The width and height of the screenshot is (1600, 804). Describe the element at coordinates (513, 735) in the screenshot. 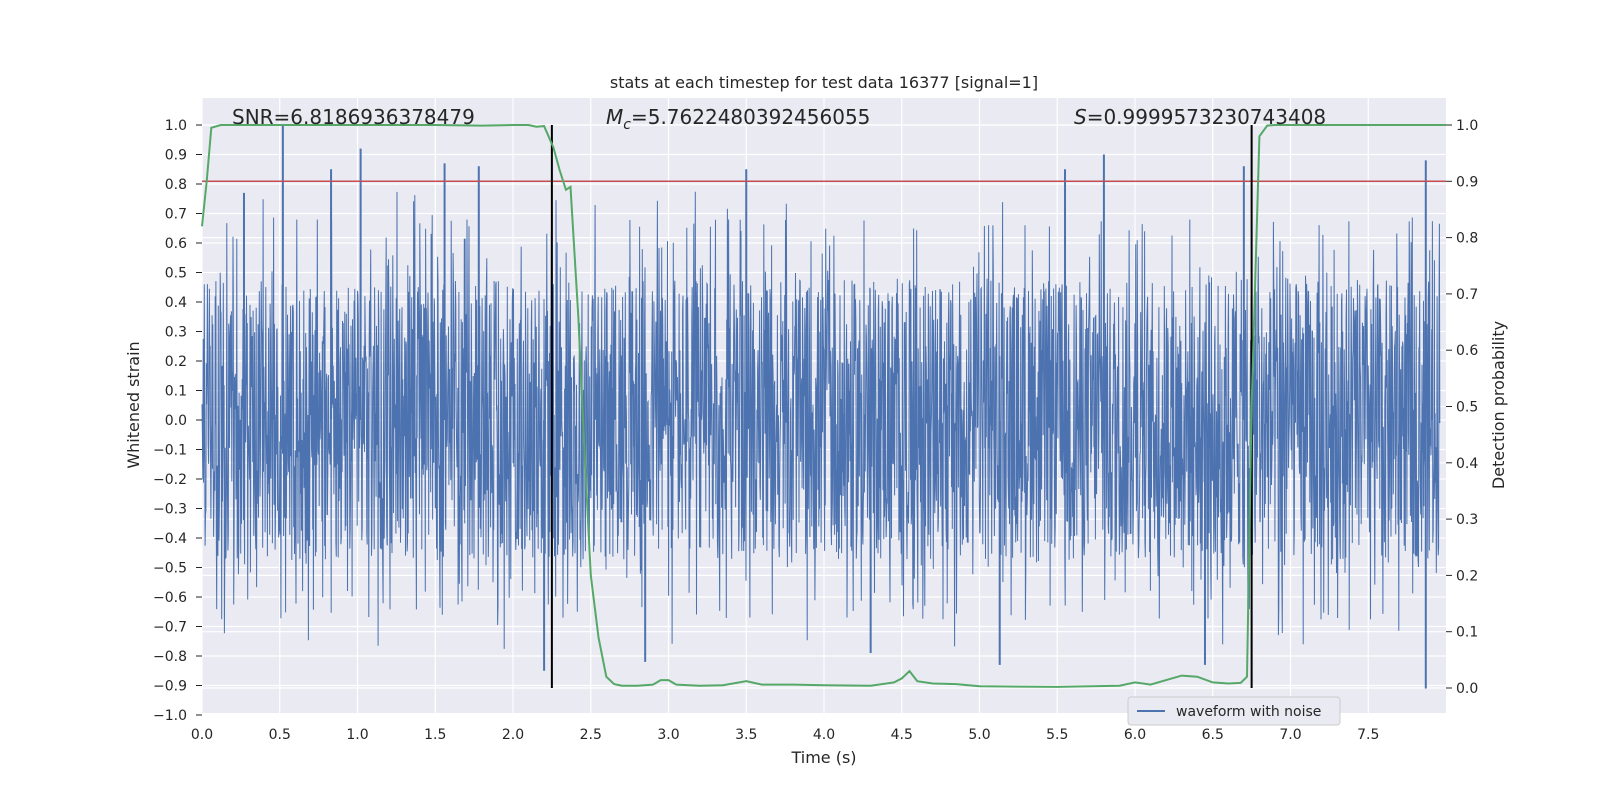

I see `x-tick-label: 2.0` at that location.